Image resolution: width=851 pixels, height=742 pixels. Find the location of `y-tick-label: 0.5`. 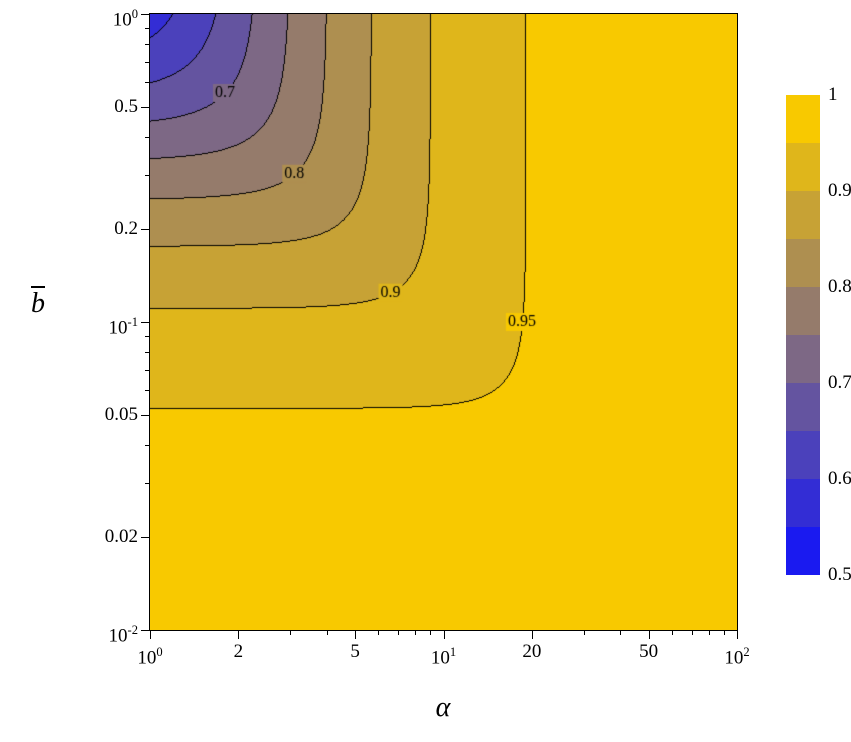

y-tick-label: 0.5 is located at coordinates (126, 106).